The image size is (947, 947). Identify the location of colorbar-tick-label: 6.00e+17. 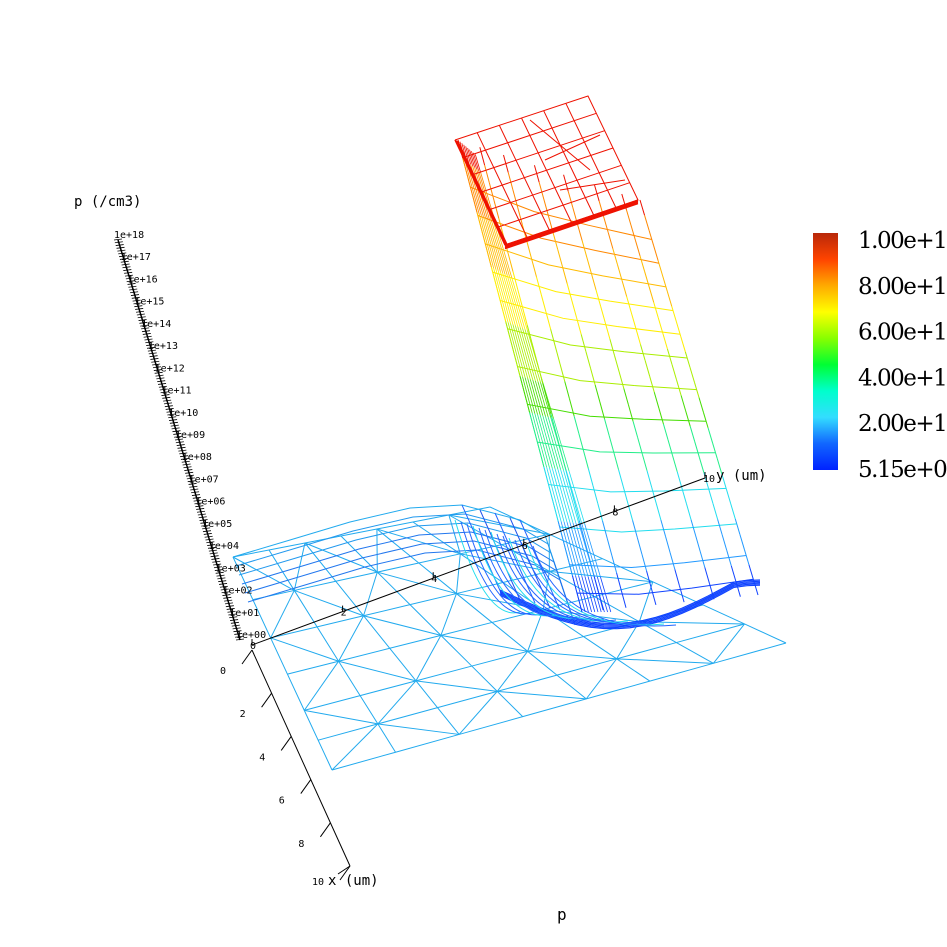
(902, 333).